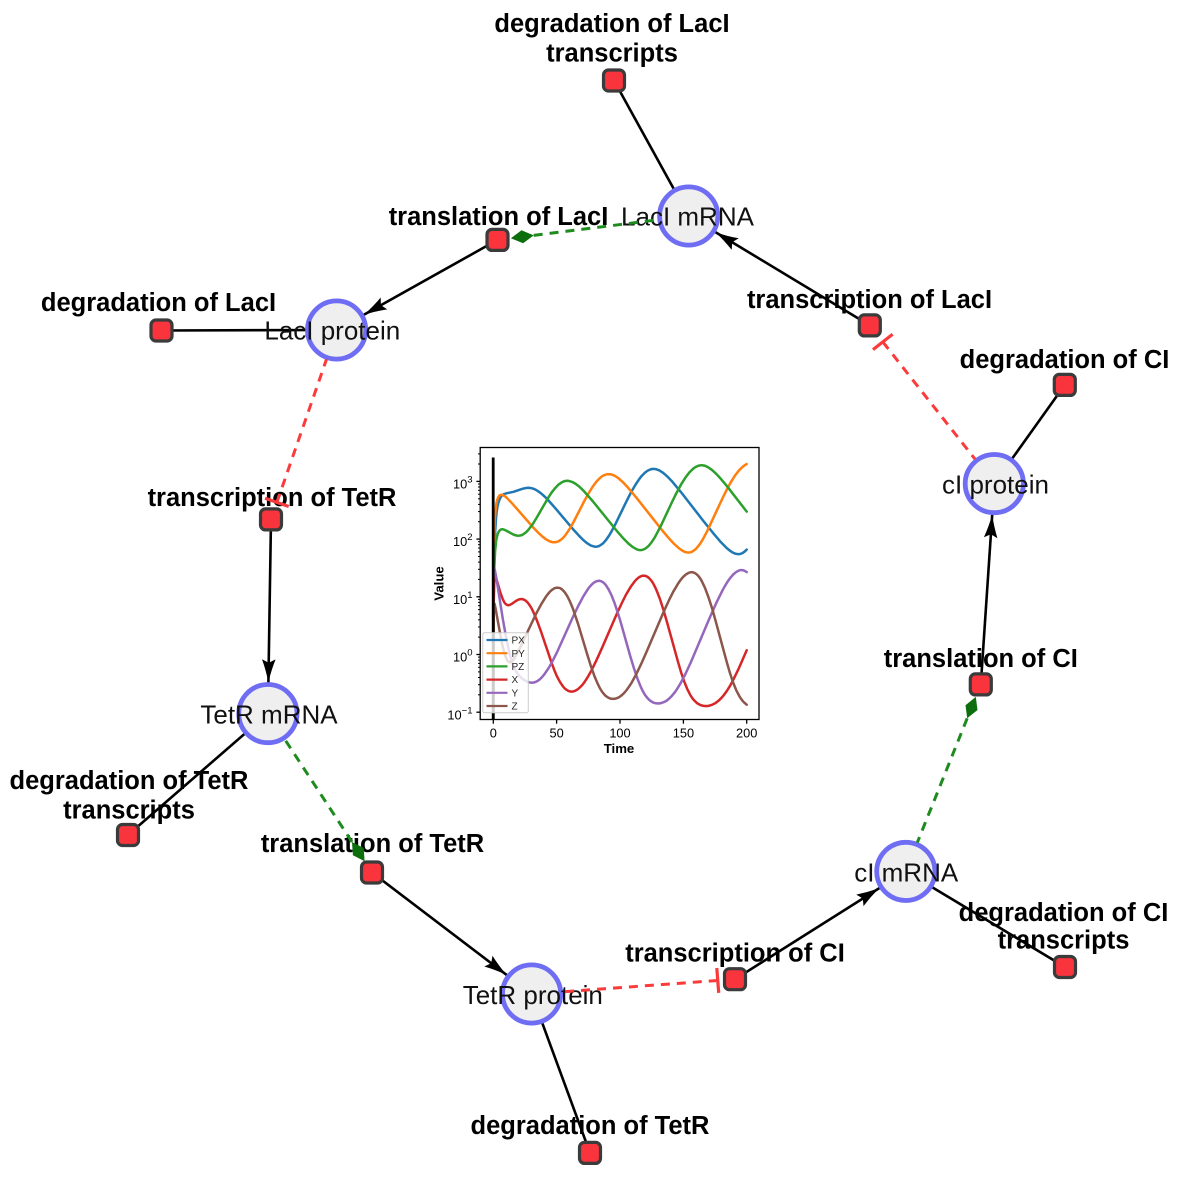 The image size is (1189, 1200). What do you see at coordinates (515, 693) in the screenshot?
I see `svg-text: Y` at bounding box center [515, 693].